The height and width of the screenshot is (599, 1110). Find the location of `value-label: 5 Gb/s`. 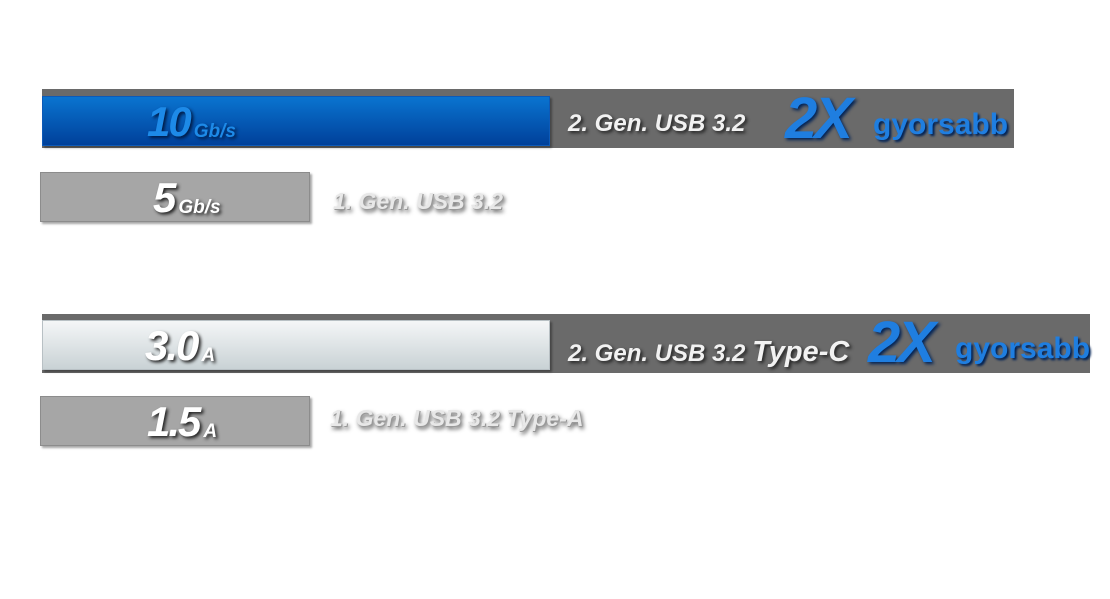

value-label: 5 Gb/s is located at coordinates (187, 198).